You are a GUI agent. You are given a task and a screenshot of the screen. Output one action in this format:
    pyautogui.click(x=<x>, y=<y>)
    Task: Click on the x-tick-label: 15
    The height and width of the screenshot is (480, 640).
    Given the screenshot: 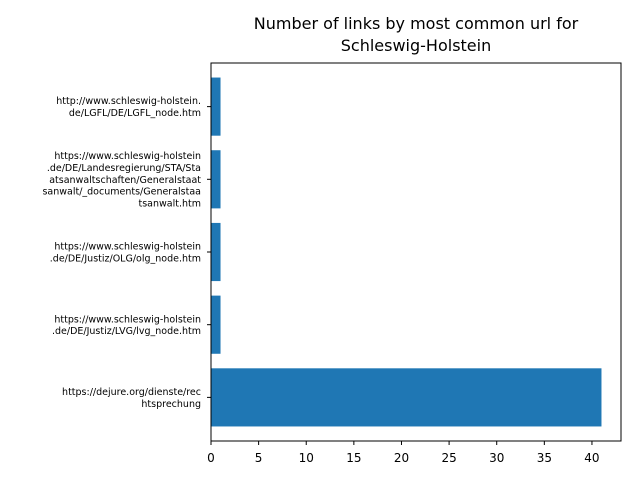 What is the action you would take?
    pyautogui.click(x=353, y=458)
    